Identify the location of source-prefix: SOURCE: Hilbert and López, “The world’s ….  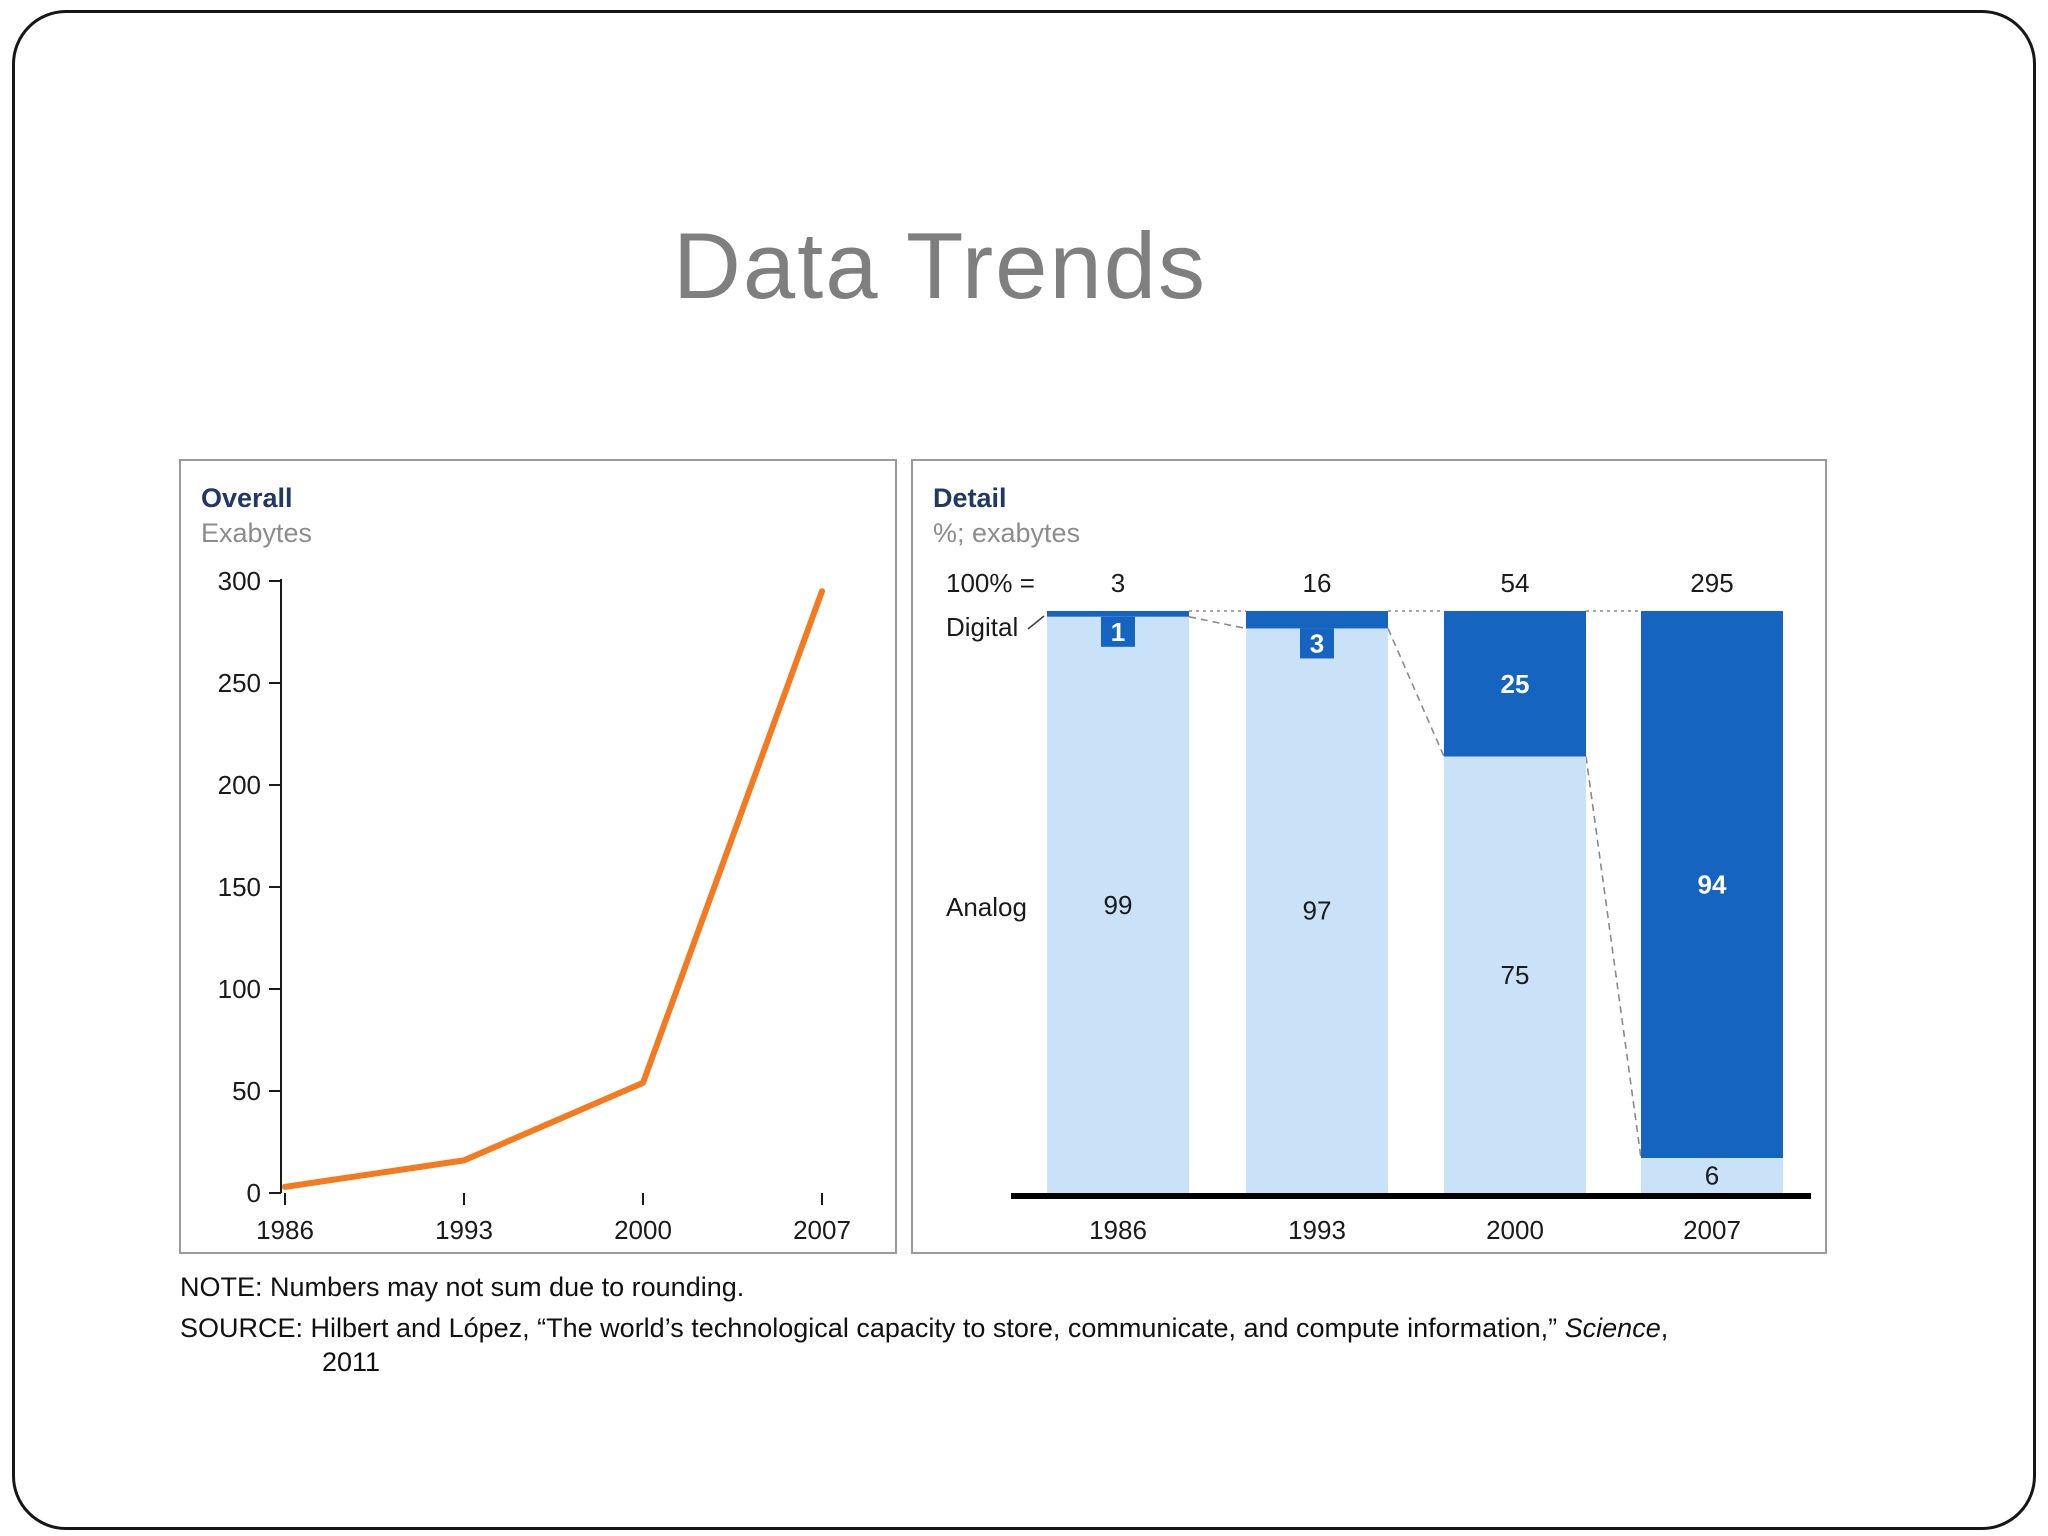
(872, 1328).